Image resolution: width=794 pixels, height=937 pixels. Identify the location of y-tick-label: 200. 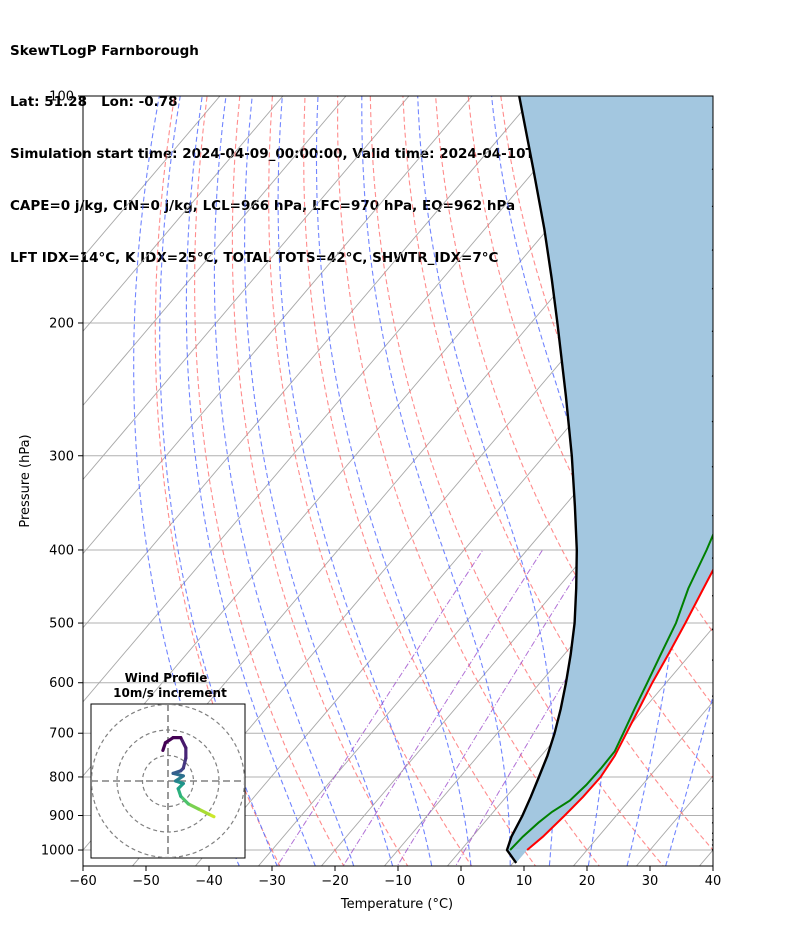
(61, 323).